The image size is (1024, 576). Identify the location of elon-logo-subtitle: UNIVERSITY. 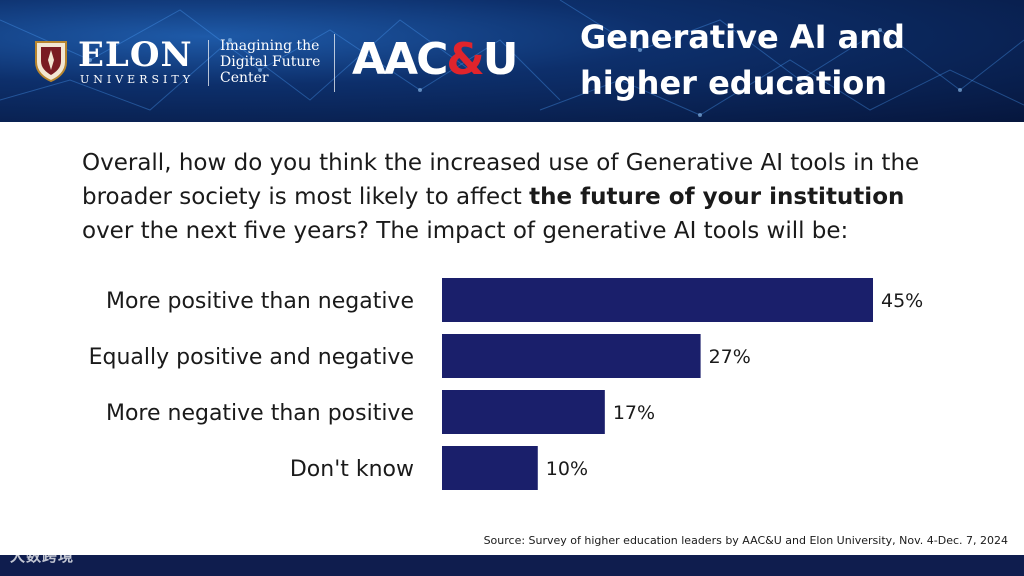
(137, 79).